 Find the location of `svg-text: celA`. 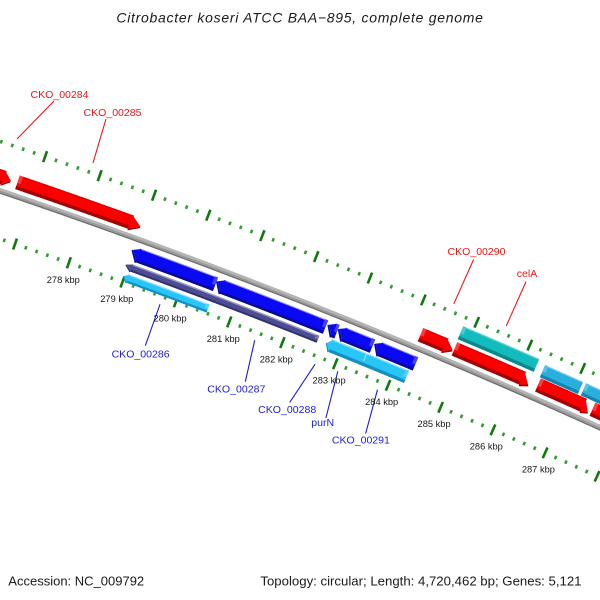

svg-text: celA is located at coordinates (527, 274).